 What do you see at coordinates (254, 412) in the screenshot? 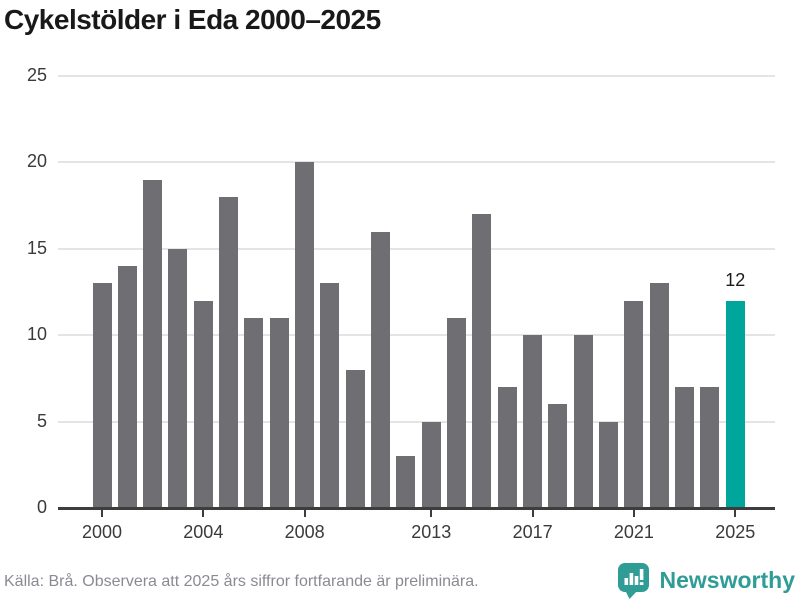
I see `bar-2006` at bounding box center [254, 412].